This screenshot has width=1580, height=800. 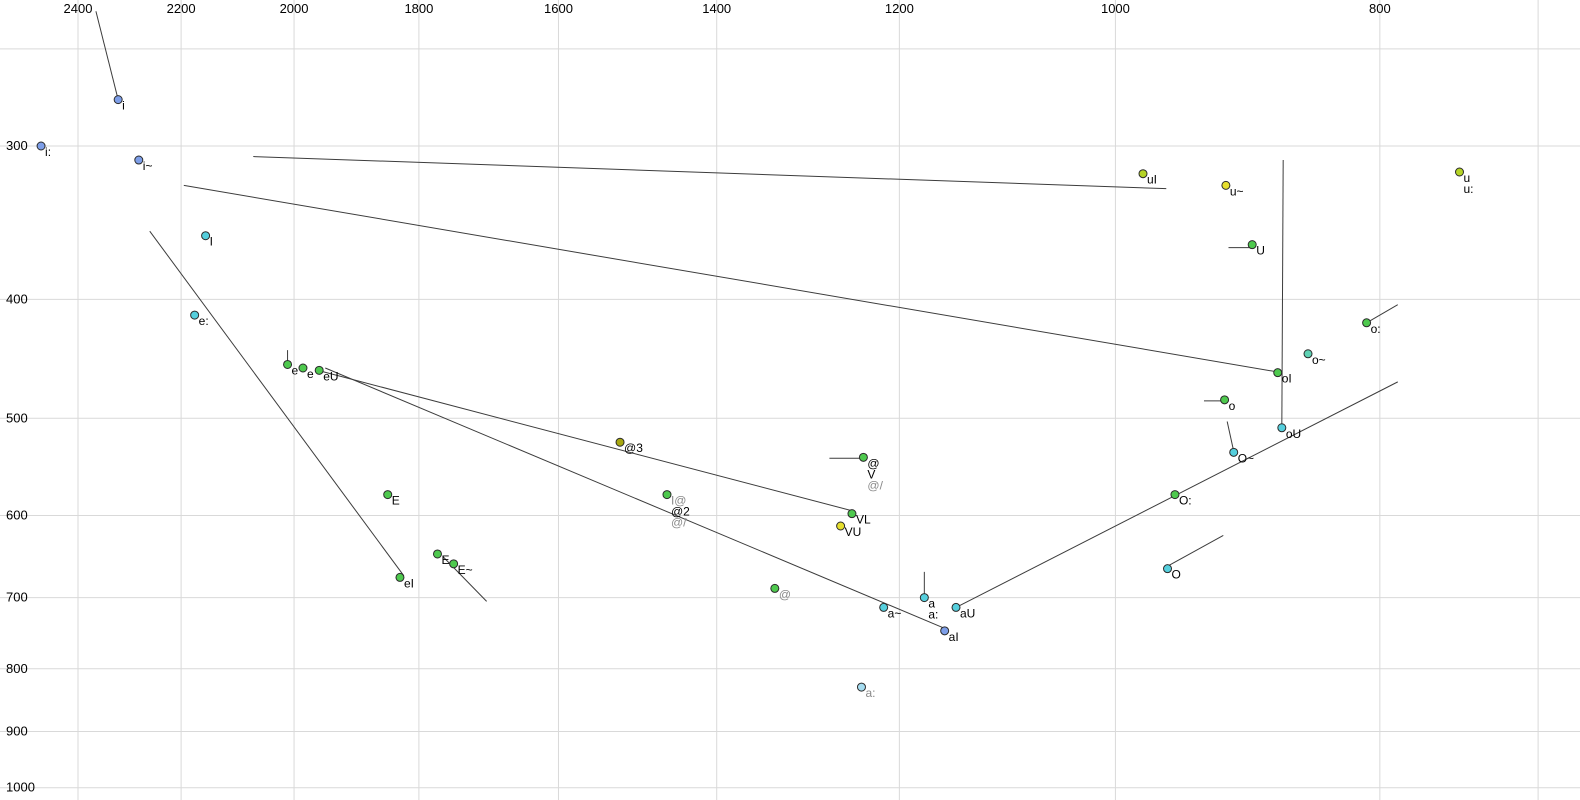 I want to click on vowel-label: eI, so click(x=409, y=583).